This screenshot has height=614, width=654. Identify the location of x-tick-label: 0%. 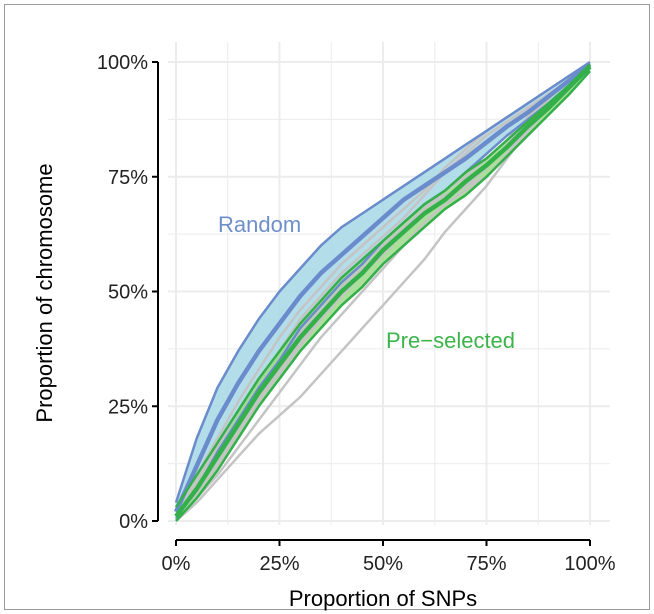
(176, 564).